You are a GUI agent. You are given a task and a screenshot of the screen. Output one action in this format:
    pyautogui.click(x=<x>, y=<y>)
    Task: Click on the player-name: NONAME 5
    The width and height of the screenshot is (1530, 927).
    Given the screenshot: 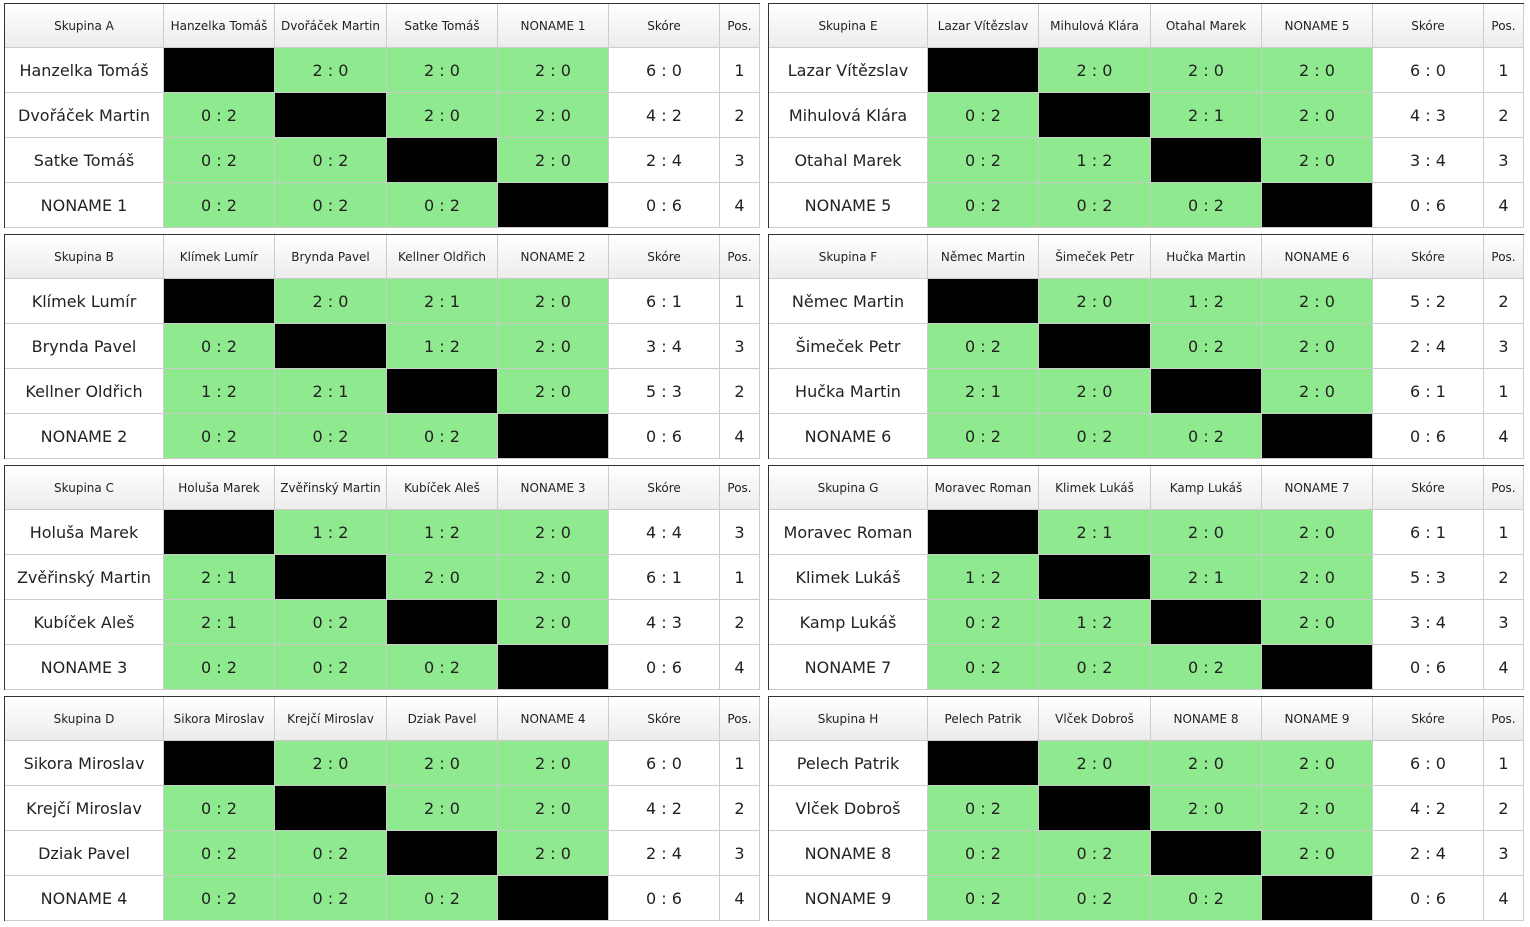 What is the action you would take?
    pyautogui.click(x=848, y=205)
    